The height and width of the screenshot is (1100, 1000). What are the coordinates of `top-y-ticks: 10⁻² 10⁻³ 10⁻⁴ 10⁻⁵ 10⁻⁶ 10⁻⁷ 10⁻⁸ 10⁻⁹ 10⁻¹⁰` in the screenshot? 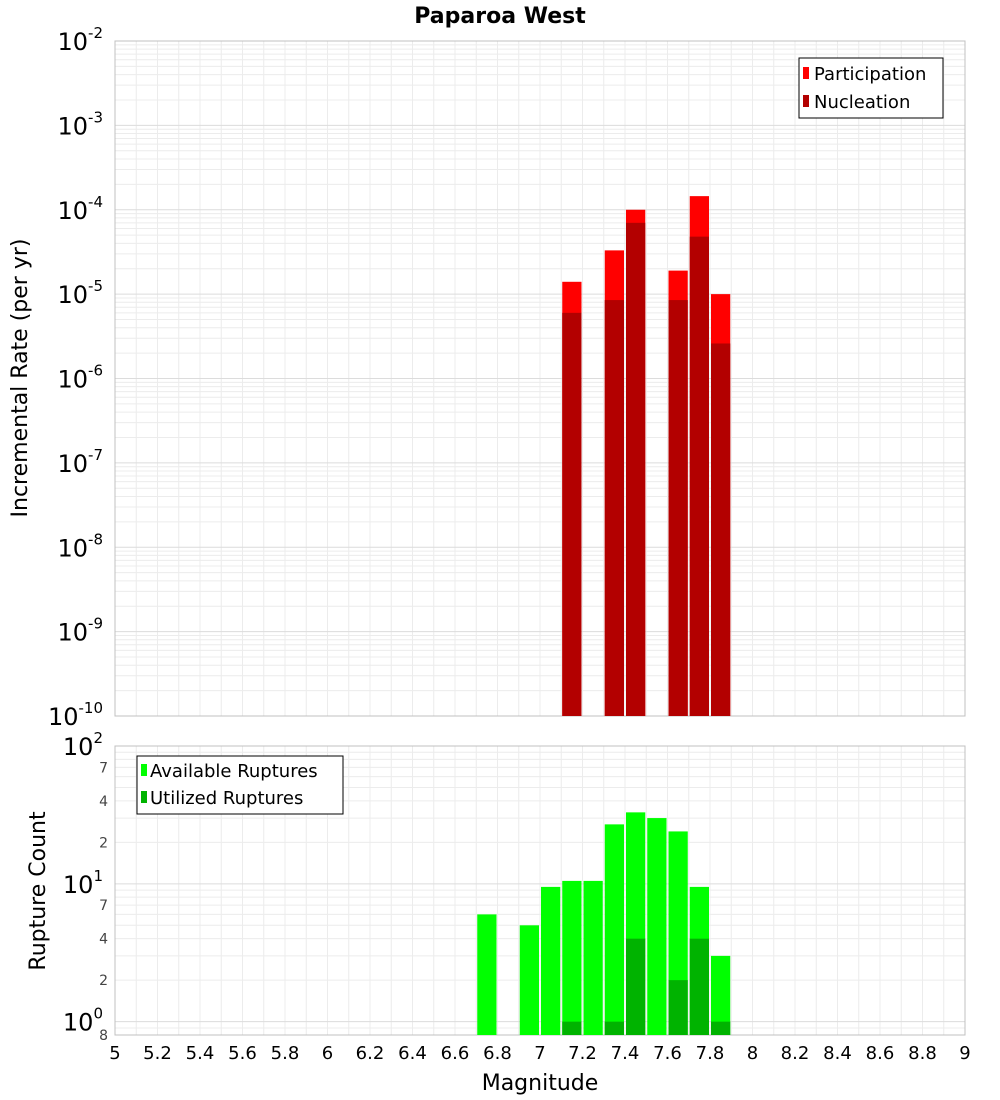 It's located at (75, 377).